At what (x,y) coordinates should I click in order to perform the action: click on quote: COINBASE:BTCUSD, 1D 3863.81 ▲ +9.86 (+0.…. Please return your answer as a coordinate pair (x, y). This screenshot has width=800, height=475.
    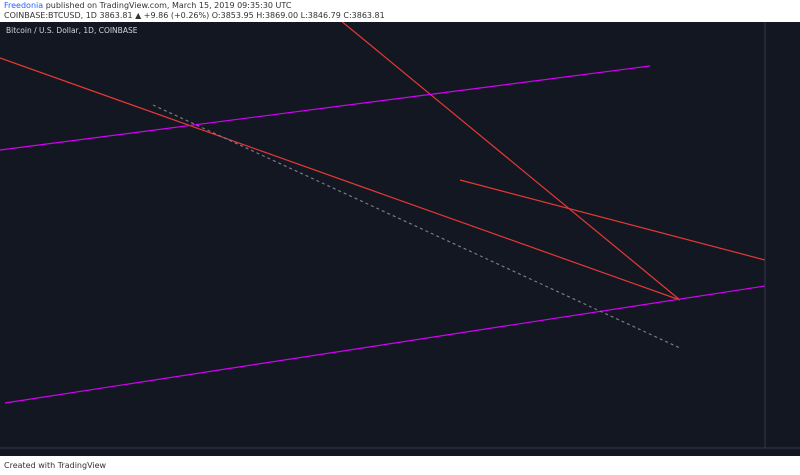
    Looking at the image, I should click on (194, 15).